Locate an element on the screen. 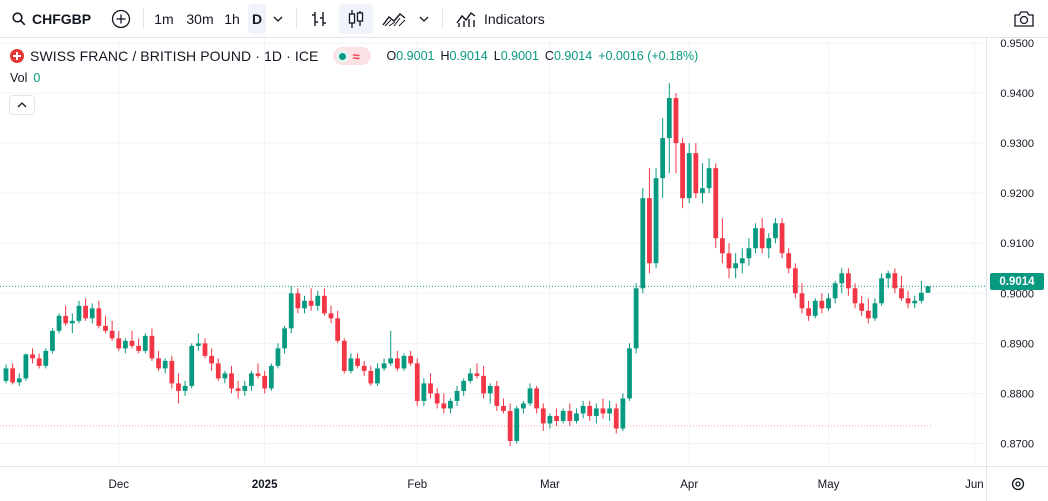 The image size is (1048, 501). settings-icon is located at coordinates (1018, 484).